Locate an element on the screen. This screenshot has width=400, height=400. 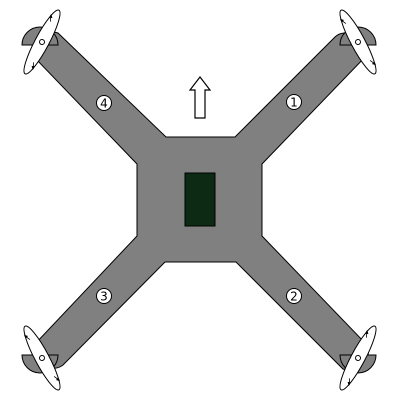
svg-text: 1 is located at coordinates (294, 103).